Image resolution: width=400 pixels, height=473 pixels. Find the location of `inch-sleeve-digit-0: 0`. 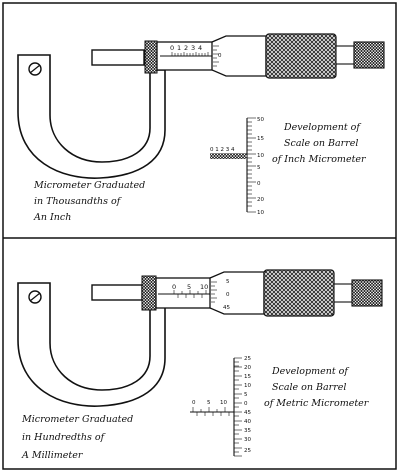

inch-sleeve-digit-0: 0 is located at coordinates (172, 48).